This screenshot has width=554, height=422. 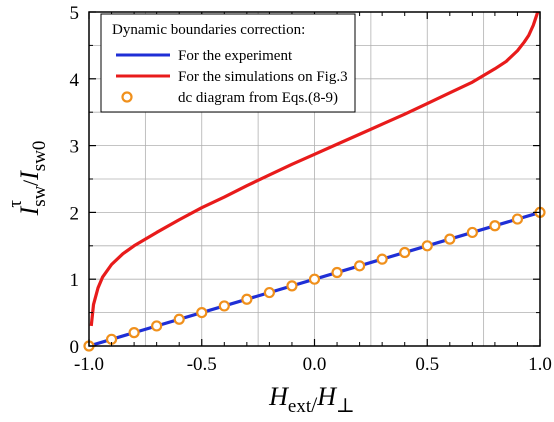 What do you see at coordinates (89, 364) in the screenshot?
I see `x-tick-label: -1.0` at bounding box center [89, 364].